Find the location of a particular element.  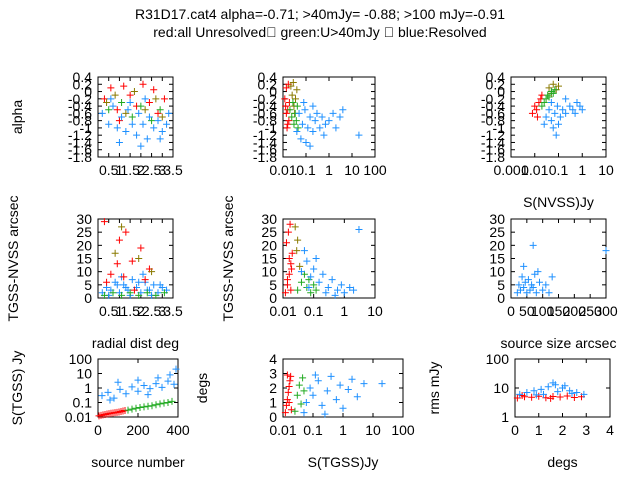

x-tick-label: 300 is located at coordinates (606, 311).